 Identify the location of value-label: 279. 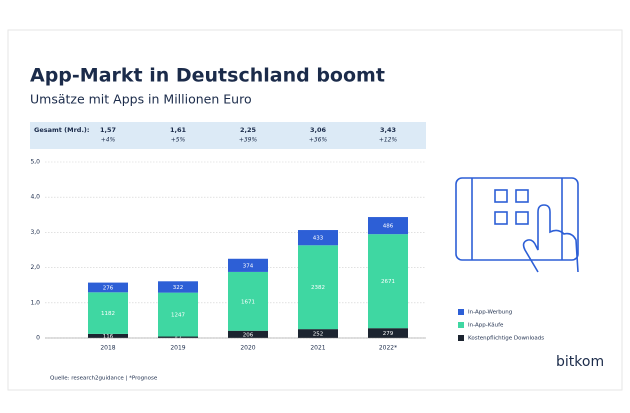
(388, 334).